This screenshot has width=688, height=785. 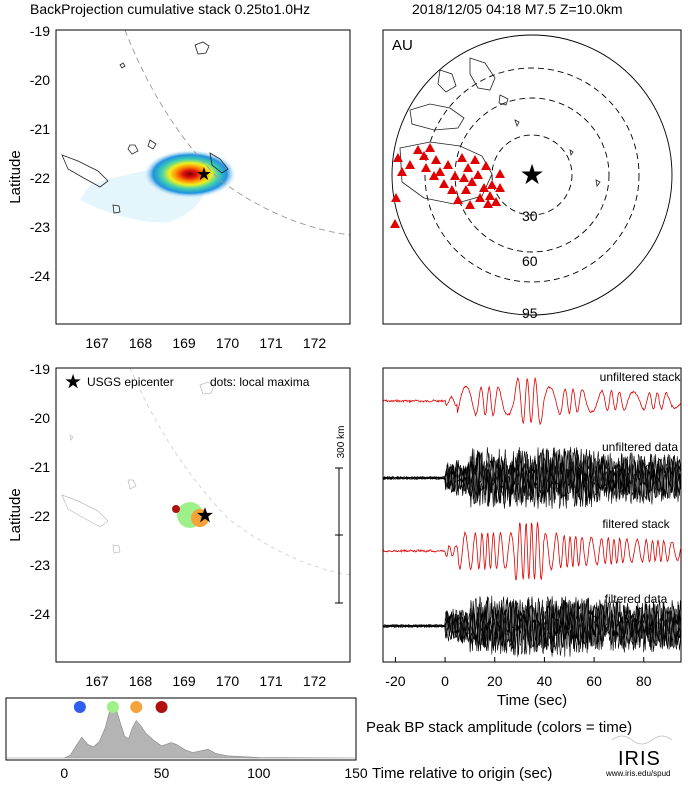 I want to click on trace-label: filtered data, so click(x=636, y=599).